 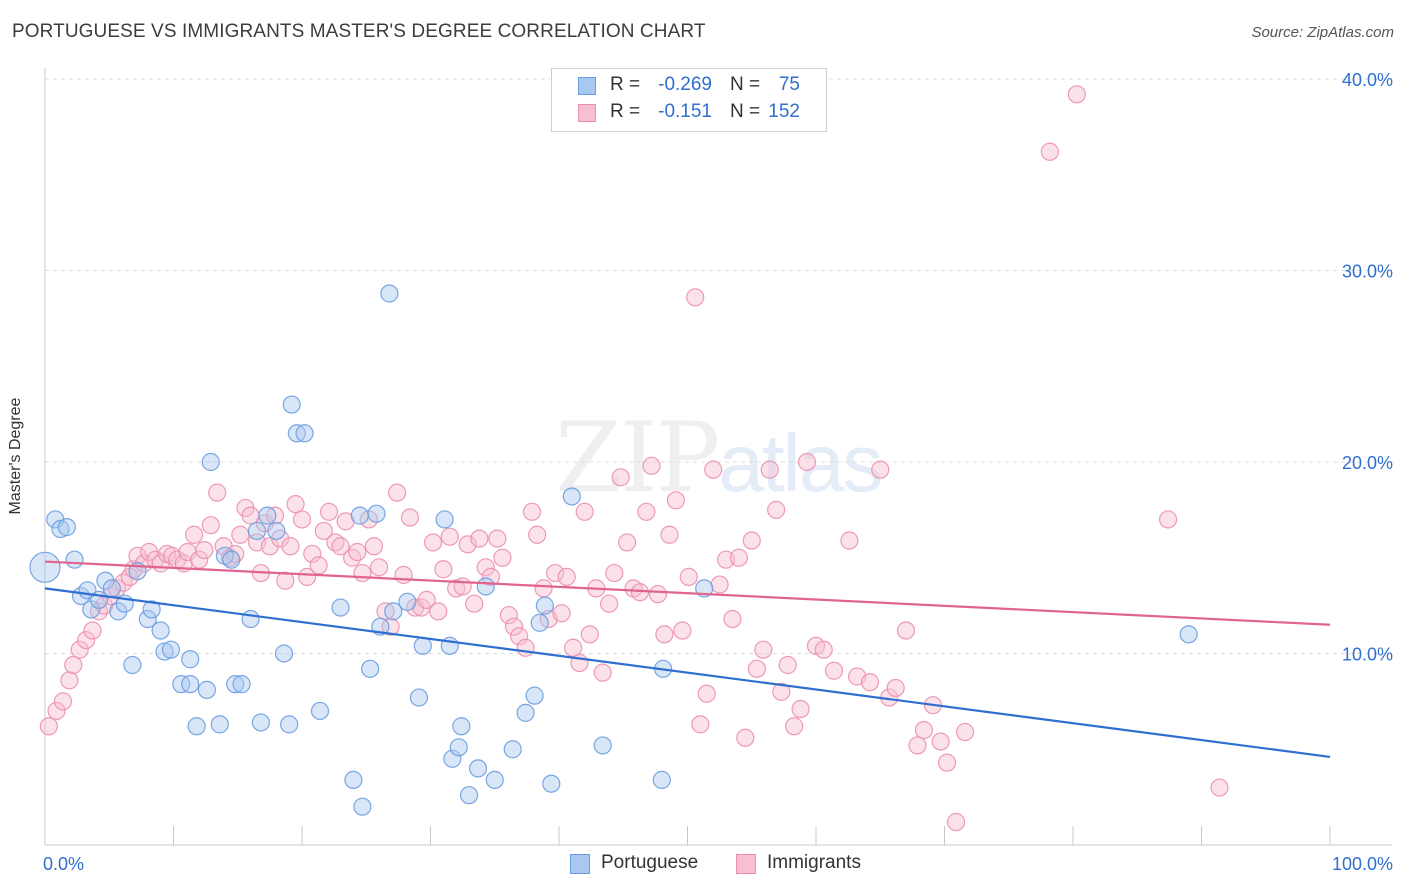 I want to click on y-tick-label: 10.0%, so click(x=1367, y=655).